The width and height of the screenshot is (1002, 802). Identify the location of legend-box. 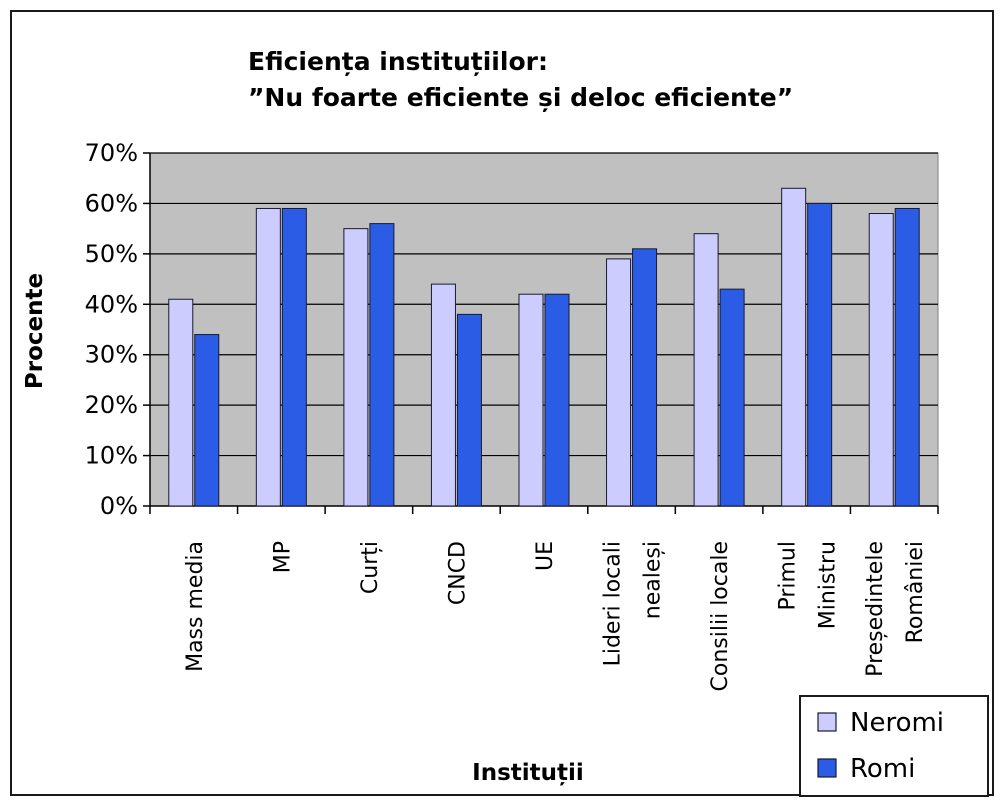
(894, 746).